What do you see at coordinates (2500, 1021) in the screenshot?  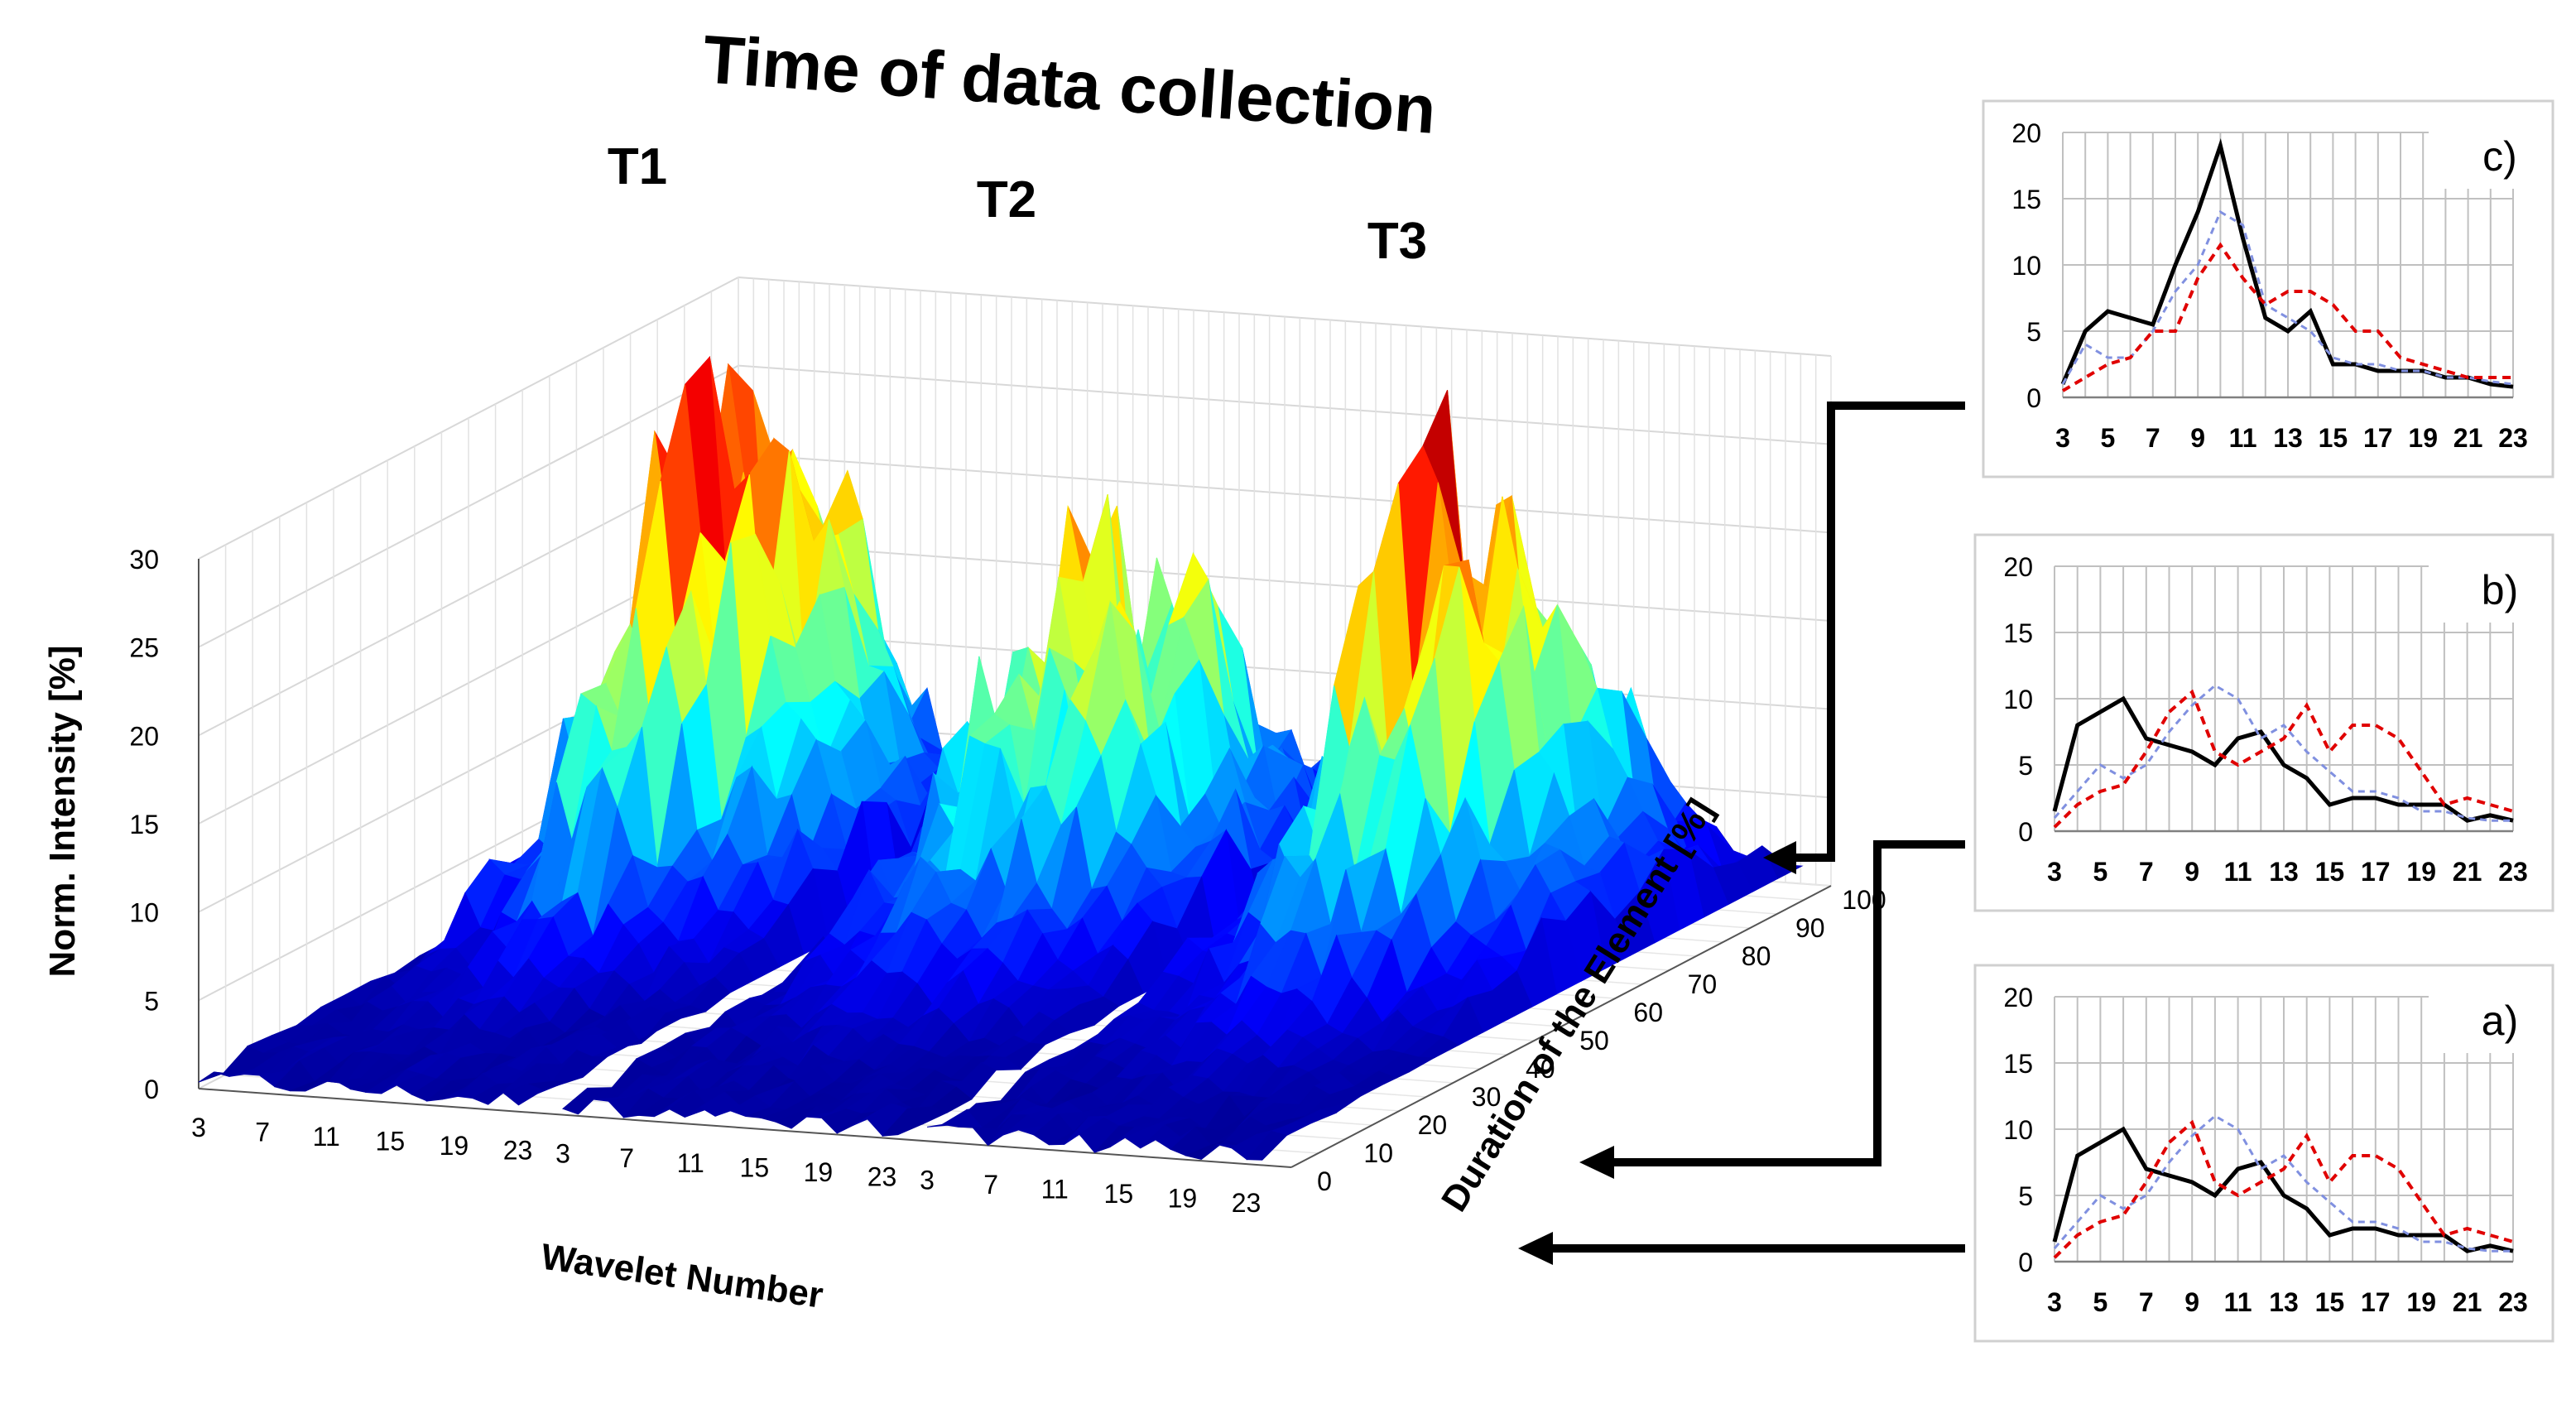 I see `panel-letter: a)` at bounding box center [2500, 1021].